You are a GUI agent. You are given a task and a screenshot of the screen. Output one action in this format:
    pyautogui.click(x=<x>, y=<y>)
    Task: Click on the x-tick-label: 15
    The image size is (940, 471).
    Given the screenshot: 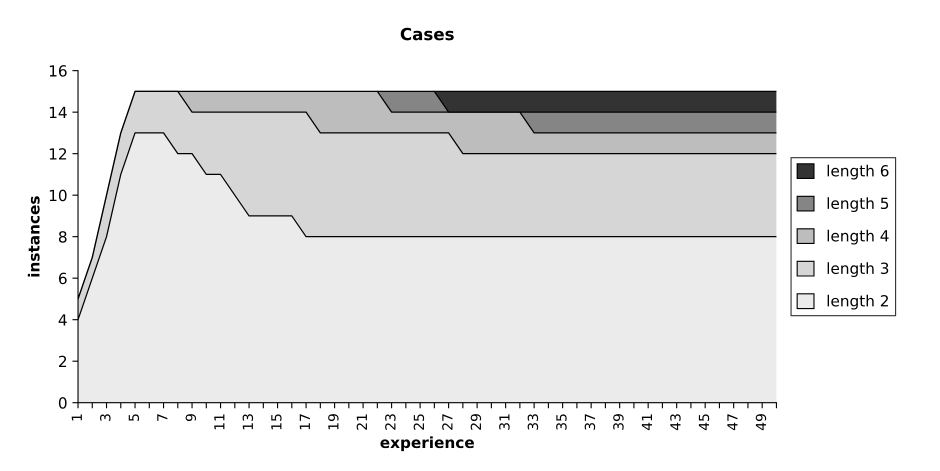 What is the action you would take?
    pyautogui.click(x=276, y=422)
    